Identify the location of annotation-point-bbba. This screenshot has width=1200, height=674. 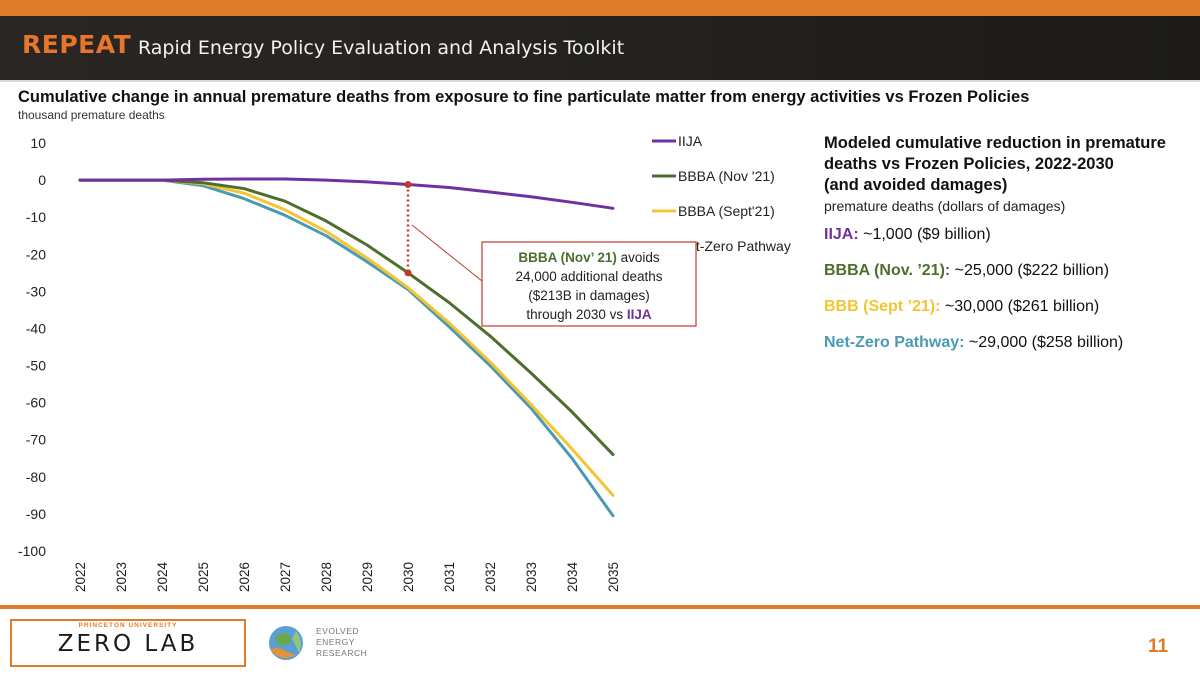
(408, 273).